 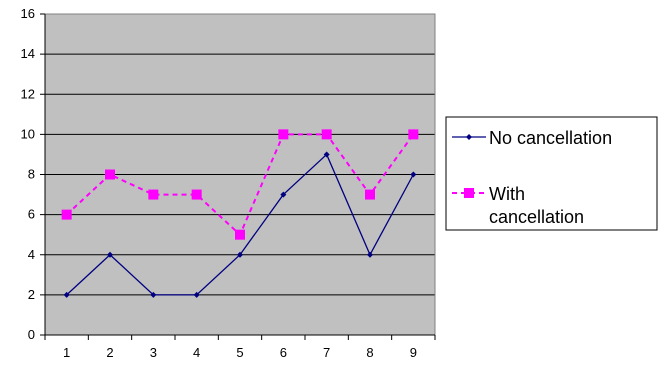 What do you see at coordinates (369, 352) in the screenshot?
I see `x-tick-label: 8` at bounding box center [369, 352].